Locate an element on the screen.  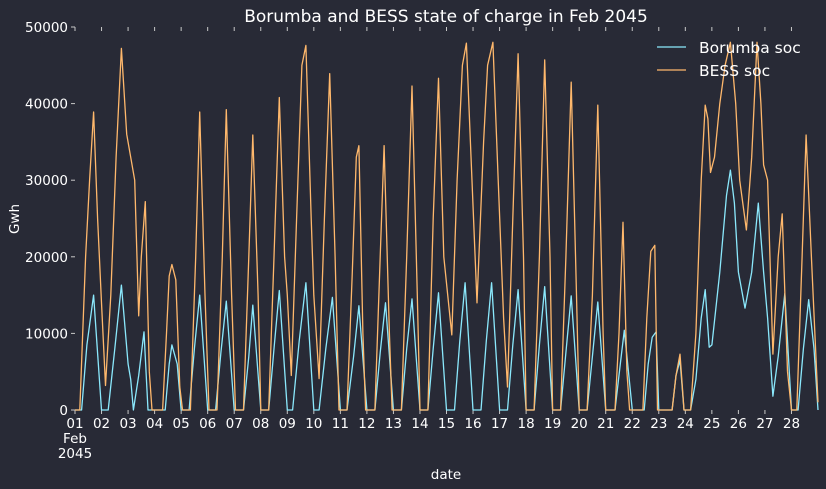
x-tick-label: 27 is located at coordinates (764, 424).